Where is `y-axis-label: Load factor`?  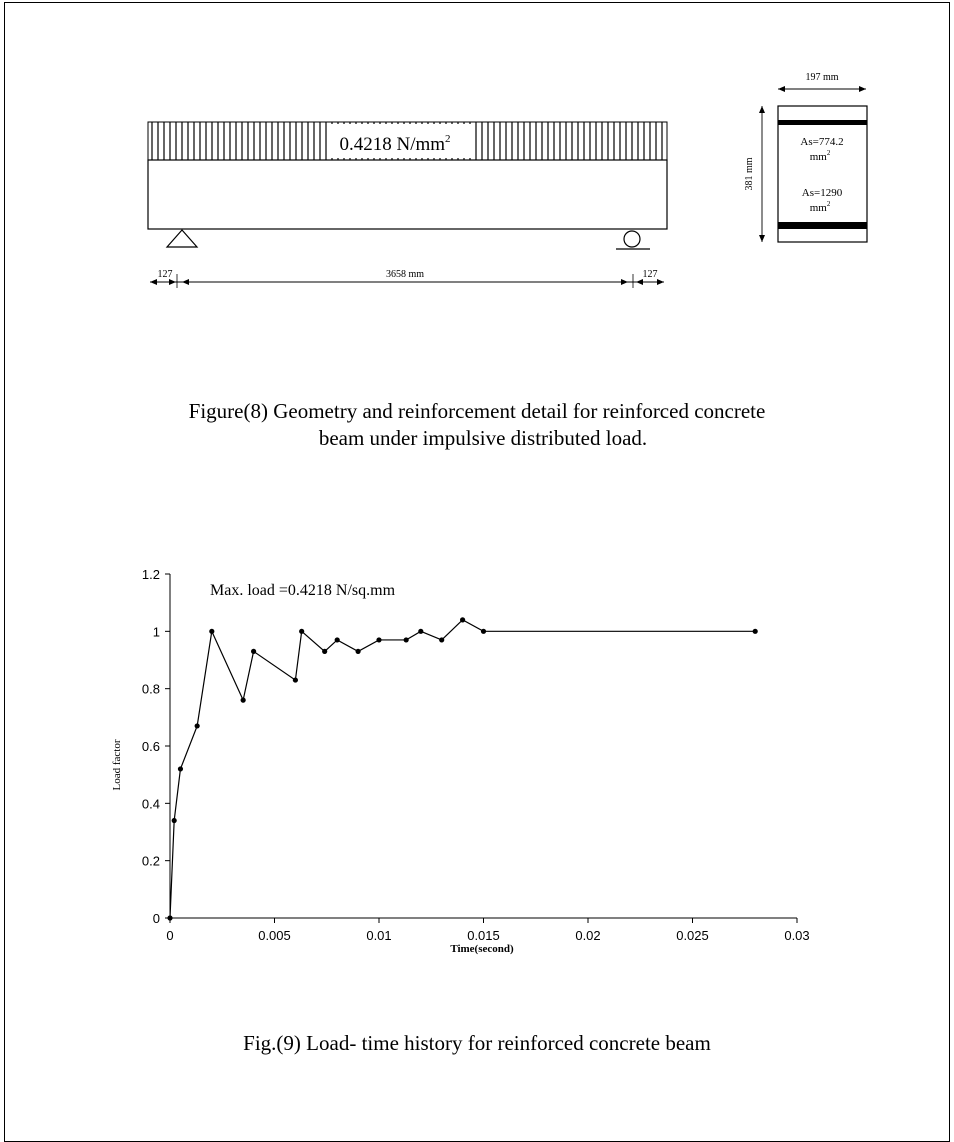
y-axis-label: Load factor is located at coordinates (117, 764).